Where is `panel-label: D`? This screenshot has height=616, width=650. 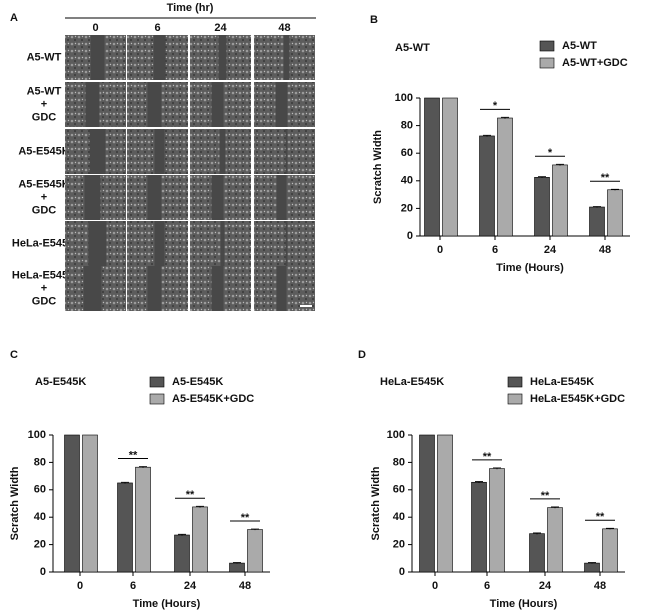 panel-label: D is located at coordinates (362, 355).